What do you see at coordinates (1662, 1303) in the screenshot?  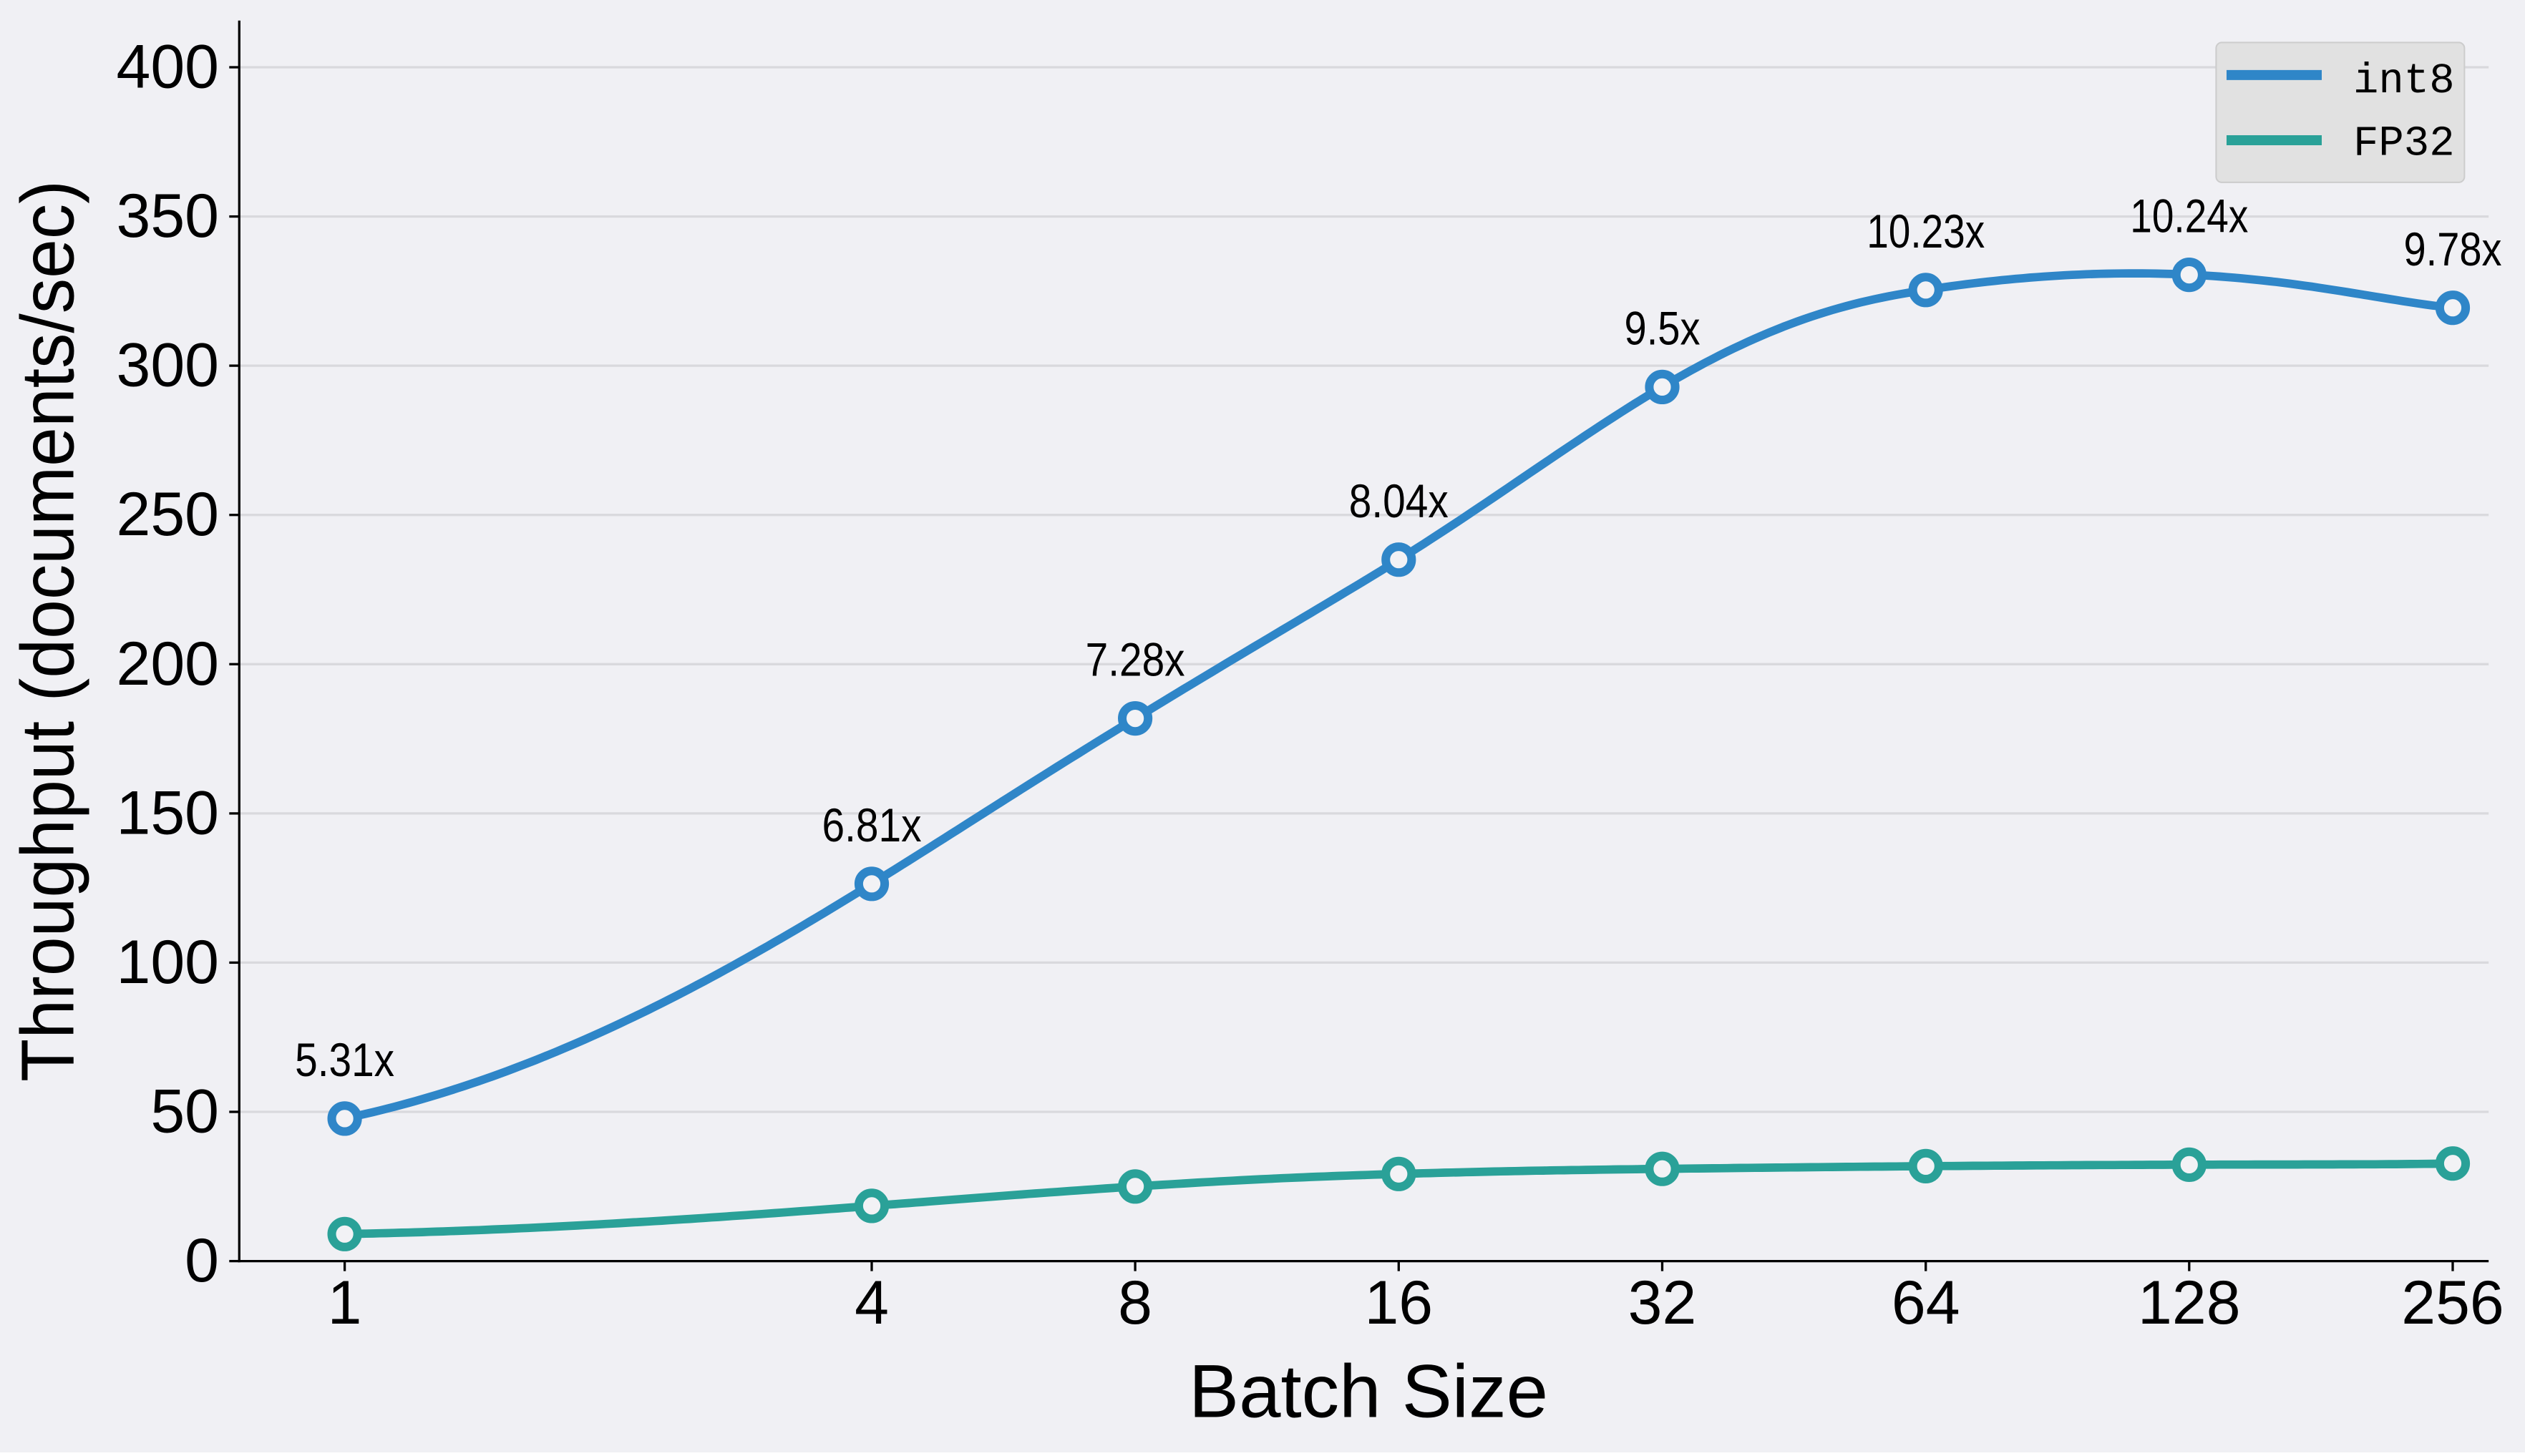 I see `svg-text: 32` at bounding box center [1662, 1303].